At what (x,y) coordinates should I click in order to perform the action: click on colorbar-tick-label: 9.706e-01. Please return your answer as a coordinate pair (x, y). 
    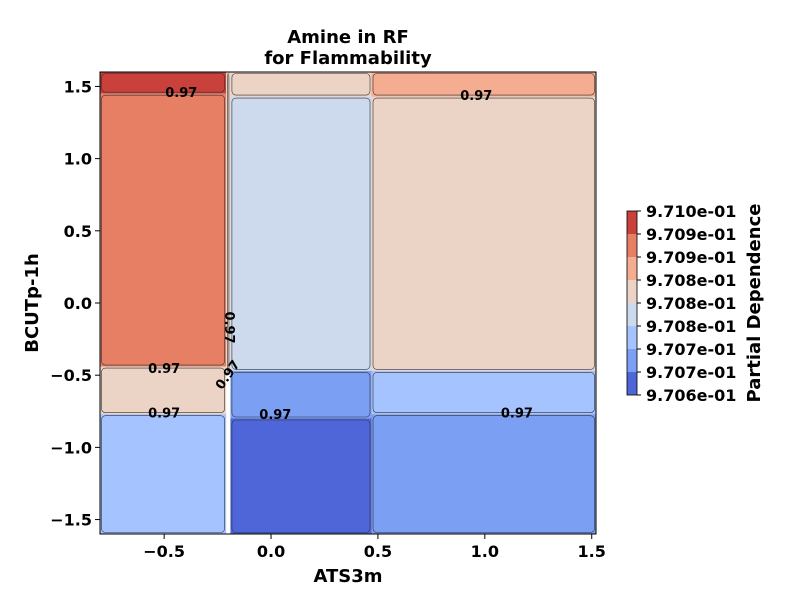
    Looking at the image, I should click on (691, 395).